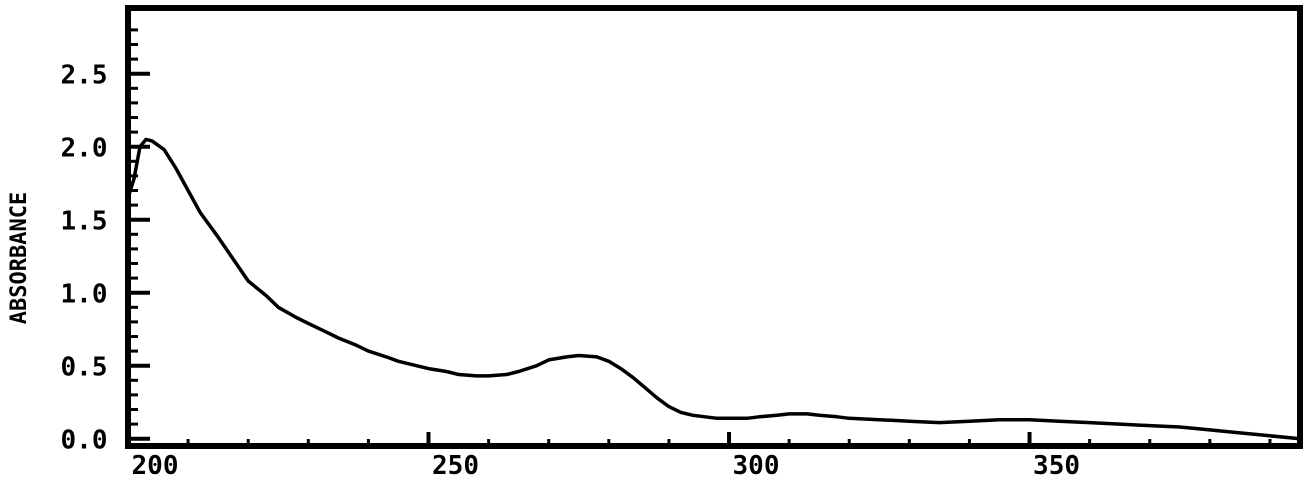  What do you see at coordinates (84, 149) in the screenshot?
I see `y-tick-label: 2.0` at bounding box center [84, 149].